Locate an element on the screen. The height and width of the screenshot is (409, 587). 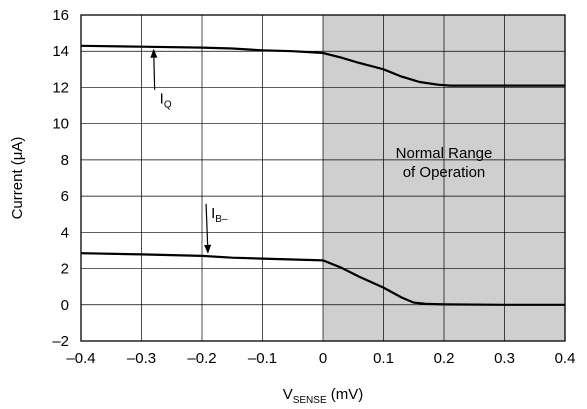
x-axis-label: VSENSE (mV) is located at coordinates (323, 396).